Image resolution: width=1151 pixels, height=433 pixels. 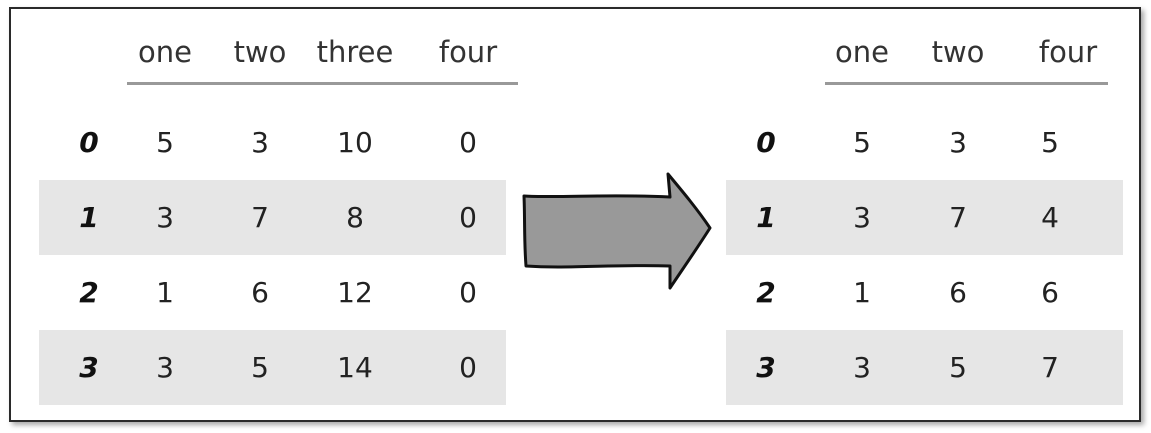 I want to click on left-cell: 14, so click(x=355, y=367).